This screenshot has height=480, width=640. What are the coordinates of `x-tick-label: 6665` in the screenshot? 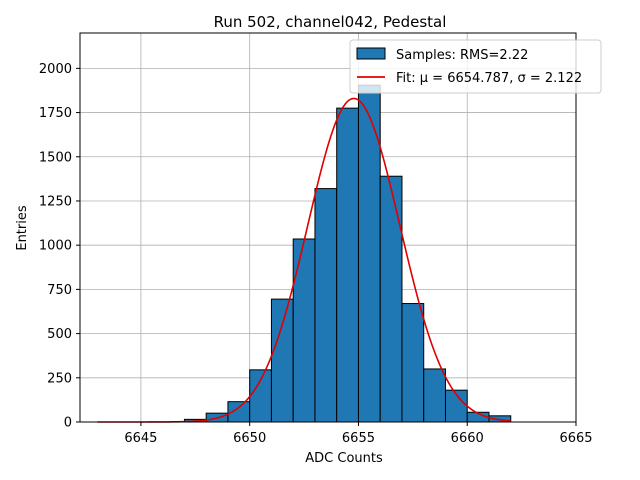 It's located at (575, 438).